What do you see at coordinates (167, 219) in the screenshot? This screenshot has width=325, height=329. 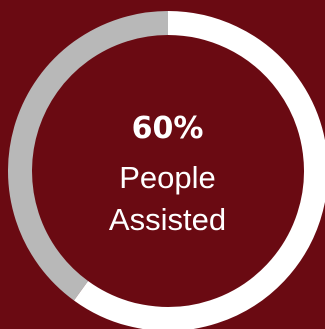 I see `center-label-line2: Assisted` at bounding box center [167, 219].